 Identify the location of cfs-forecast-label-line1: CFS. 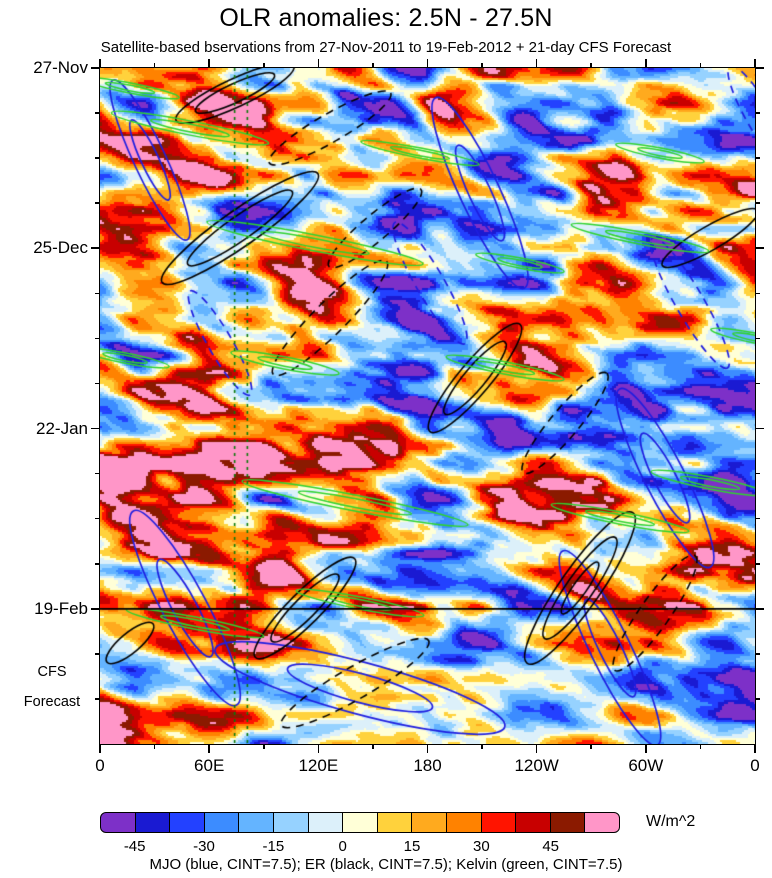
(52, 672).